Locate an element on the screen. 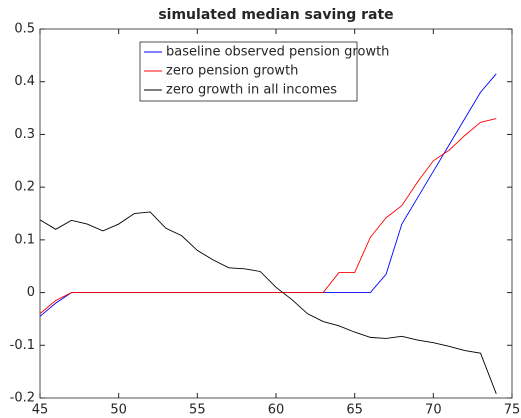 The height and width of the screenshot is (418, 521). legend-label: zero pension growth is located at coordinates (232, 71).